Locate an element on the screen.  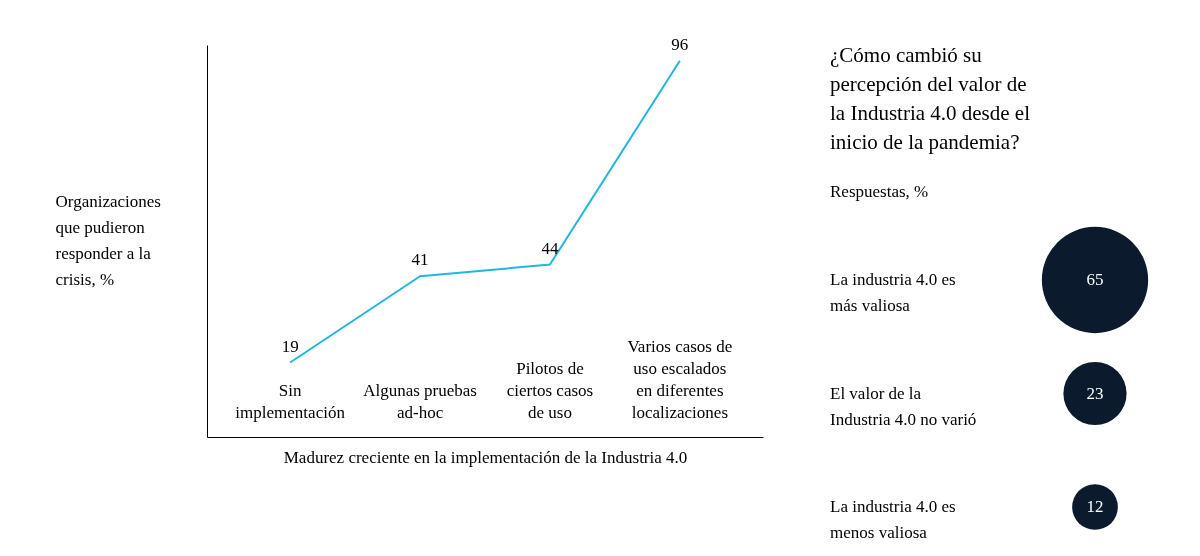
category-label: La industria 4.0 es más valiosa is located at coordinates (893, 292).